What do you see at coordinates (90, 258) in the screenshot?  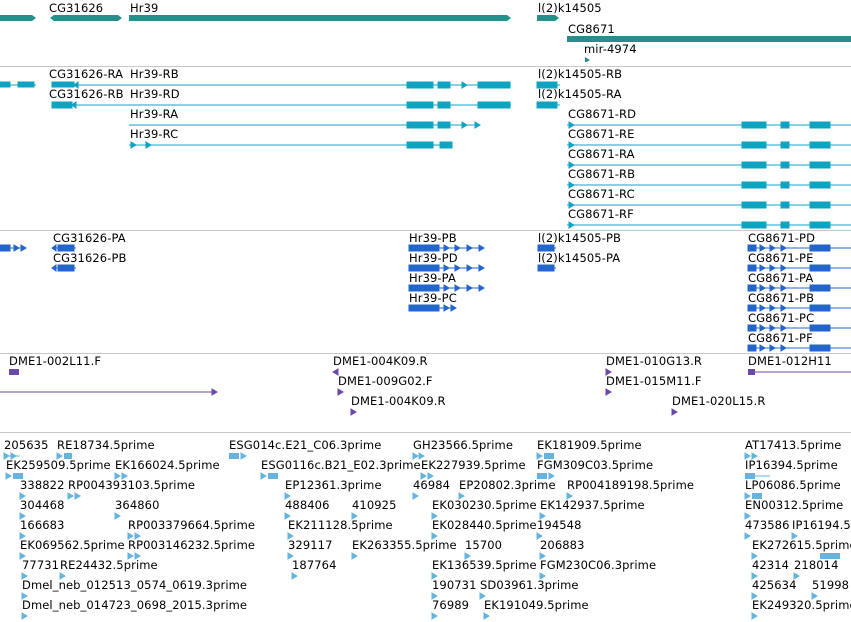 I see `protein-label: CG31626-PB` at bounding box center [90, 258].